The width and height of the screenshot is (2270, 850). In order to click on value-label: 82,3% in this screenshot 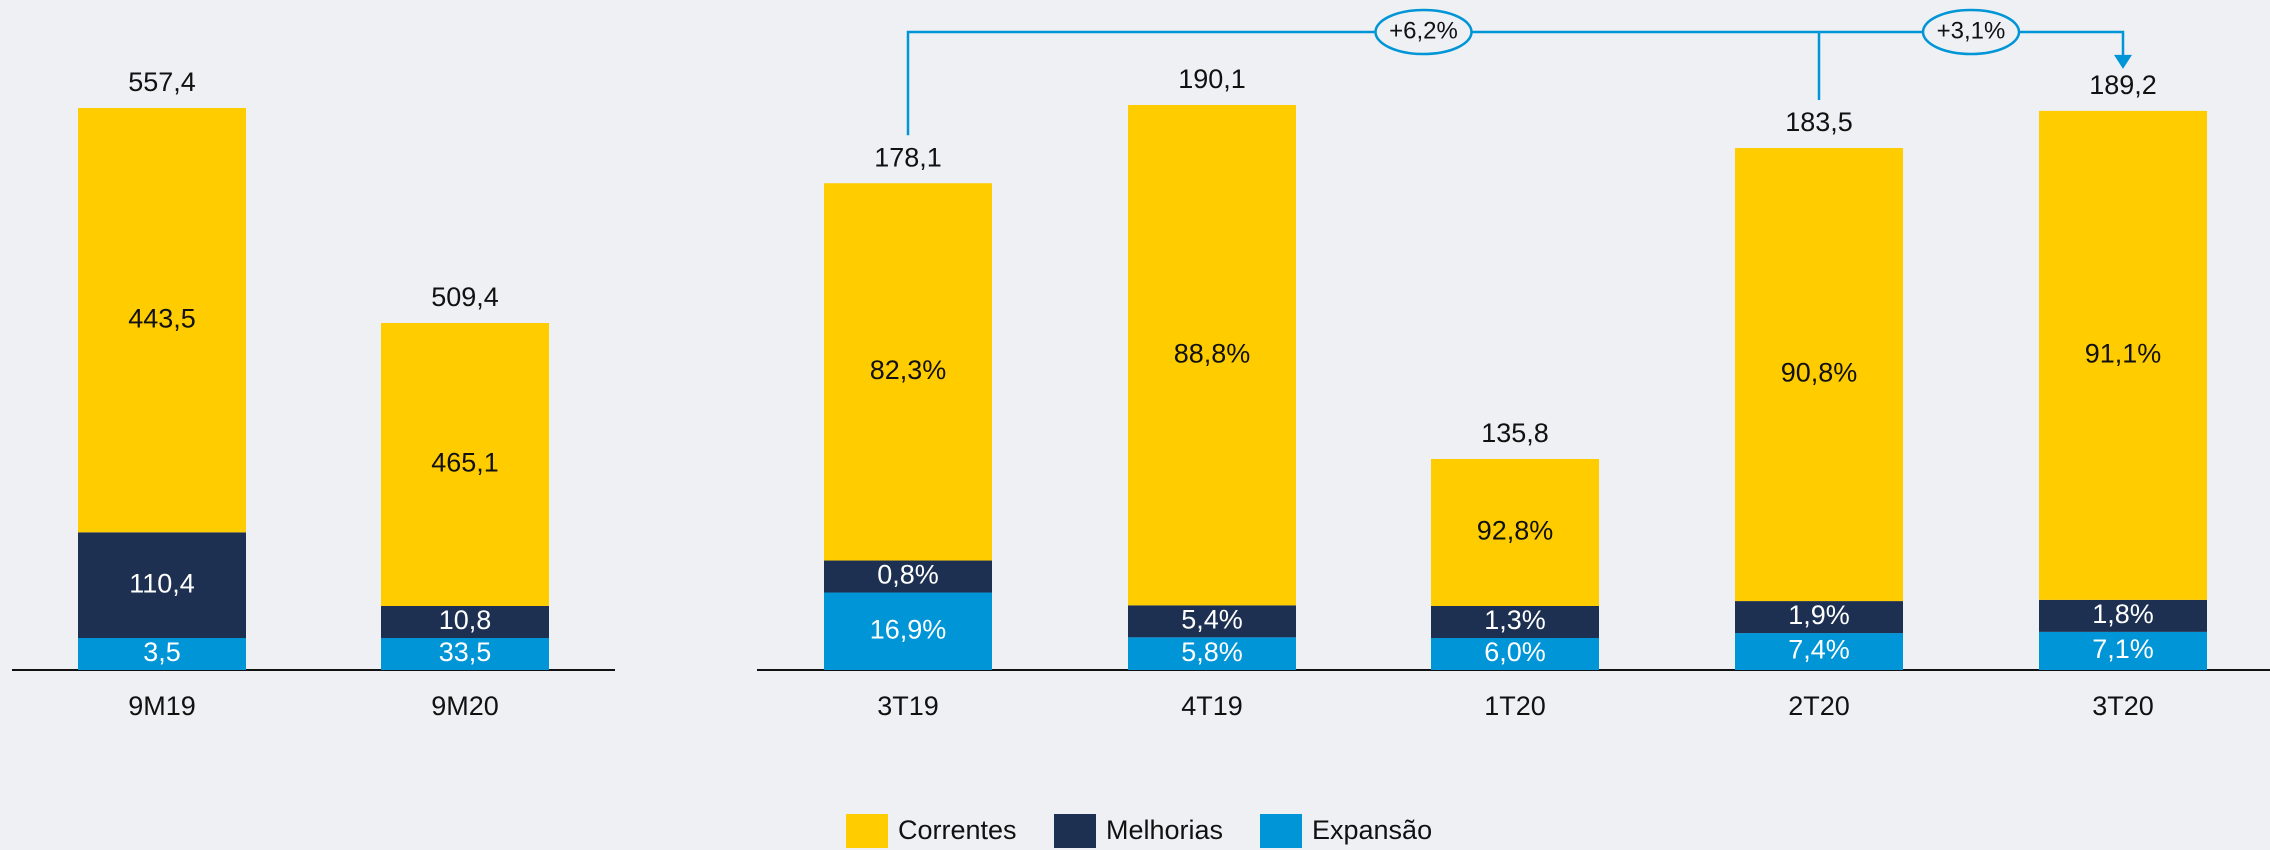, I will do `click(908, 370)`.